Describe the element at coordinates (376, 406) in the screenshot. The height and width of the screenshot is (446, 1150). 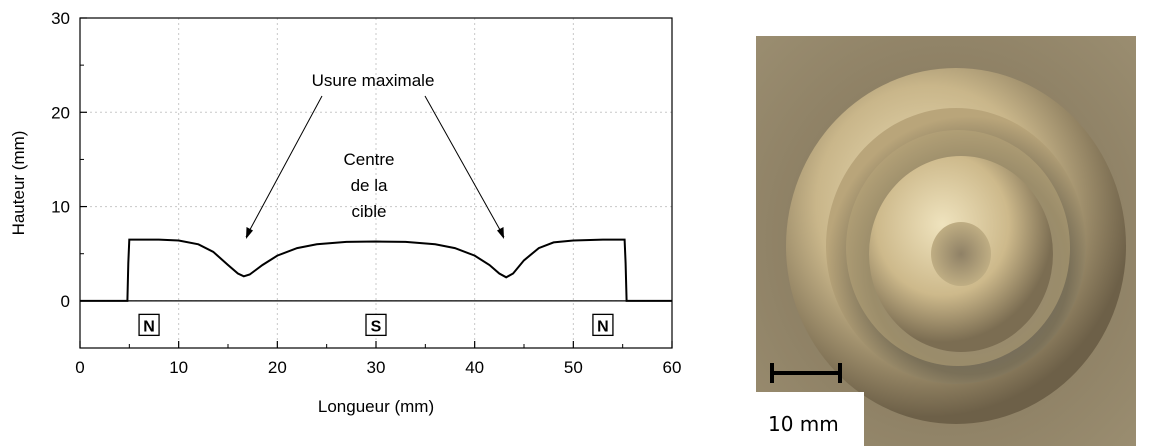
I see `x-axis-title: Longueur (mm)` at that location.